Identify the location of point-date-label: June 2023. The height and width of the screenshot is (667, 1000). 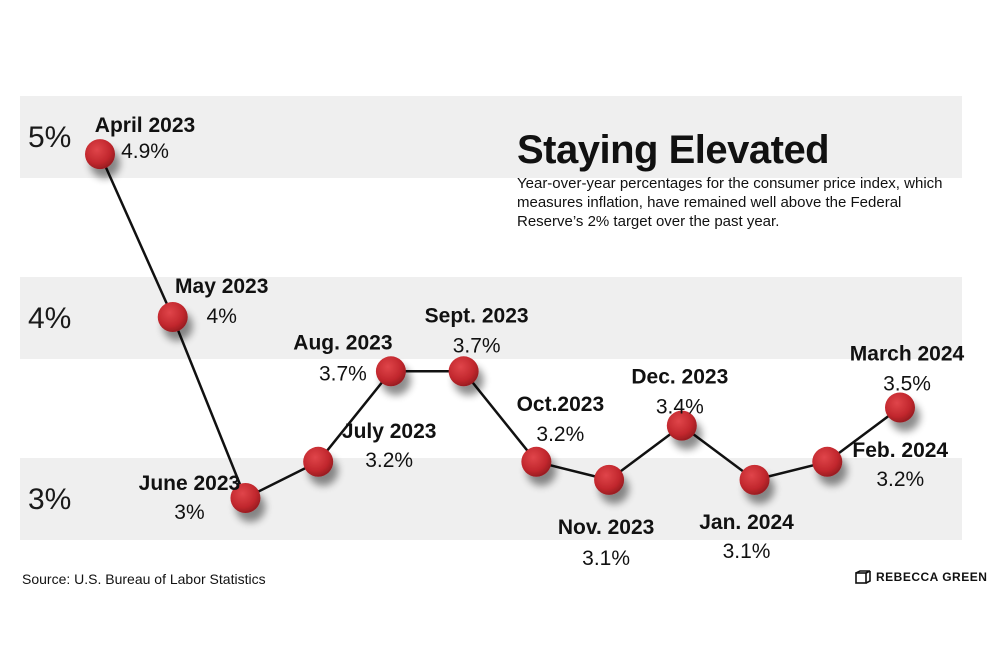
(190, 483).